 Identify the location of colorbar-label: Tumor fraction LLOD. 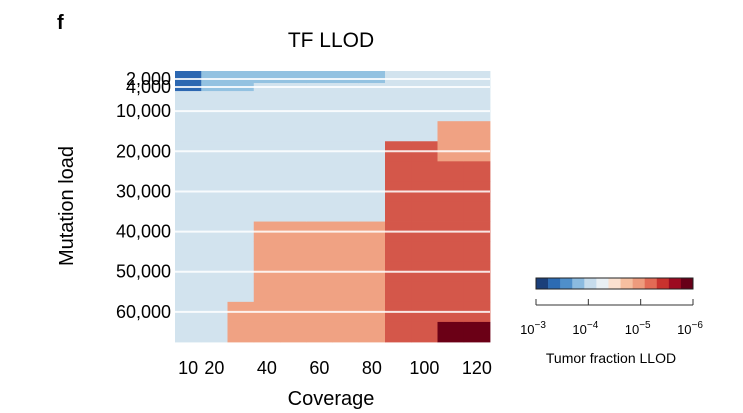
(611, 358).